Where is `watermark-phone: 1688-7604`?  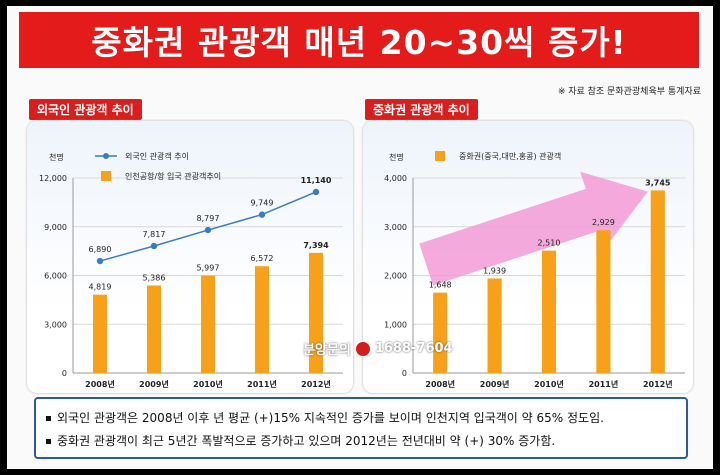 watermark-phone: 1688-7604 is located at coordinates (413, 348).